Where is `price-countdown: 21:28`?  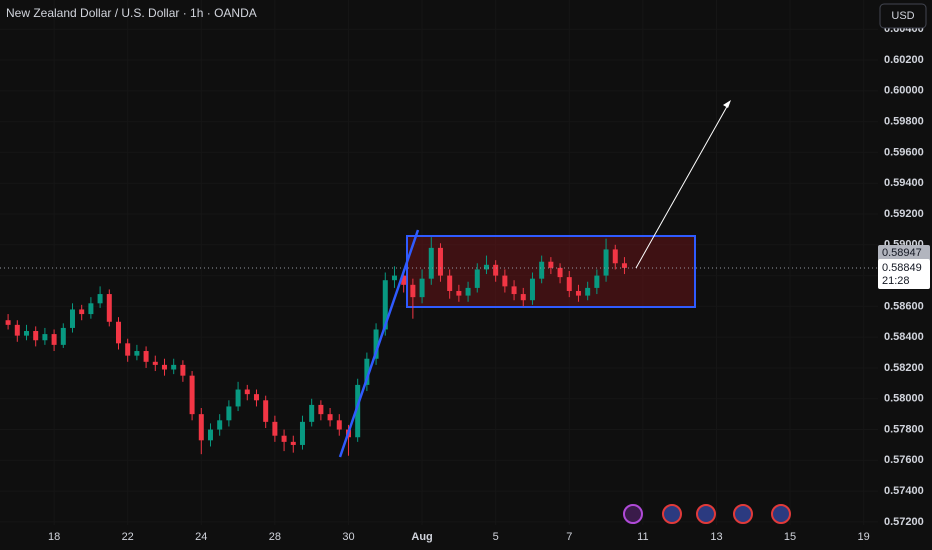
price-countdown: 21:28 is located at coordinates (896, 281).